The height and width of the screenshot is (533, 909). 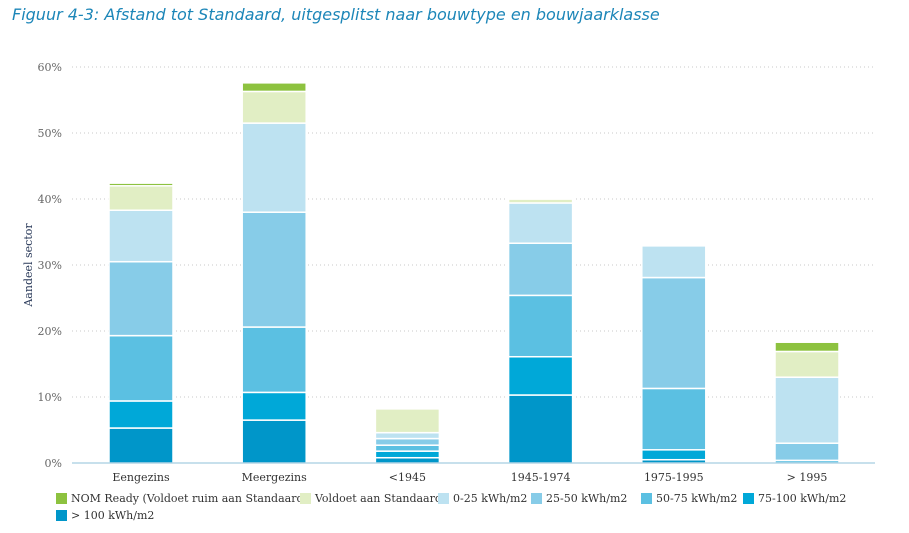 I want to click on legend-item: > 100 kWh/m2, so click(x=105, y=515).